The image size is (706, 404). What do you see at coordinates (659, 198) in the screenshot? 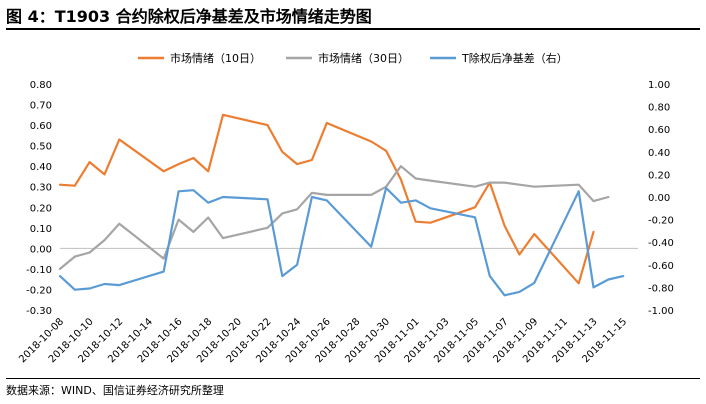
I see `y-right-tick-label: 0.00` at bounding box center [659, 198].